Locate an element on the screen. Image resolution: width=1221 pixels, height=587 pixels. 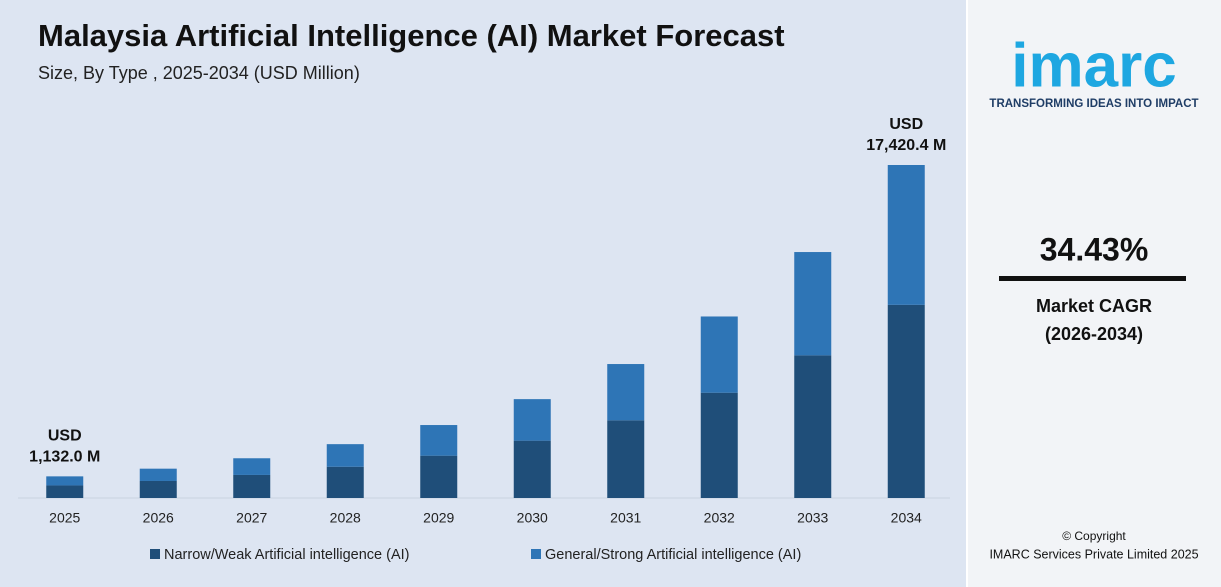
x-tick-label: 2034 is located at coordinates (906, 518).